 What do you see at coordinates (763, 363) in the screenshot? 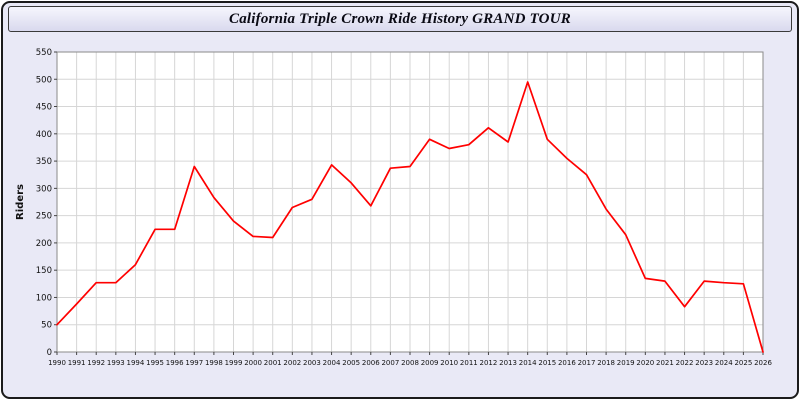
I see `svg-text: 2026` at bounding box center [763, 363].